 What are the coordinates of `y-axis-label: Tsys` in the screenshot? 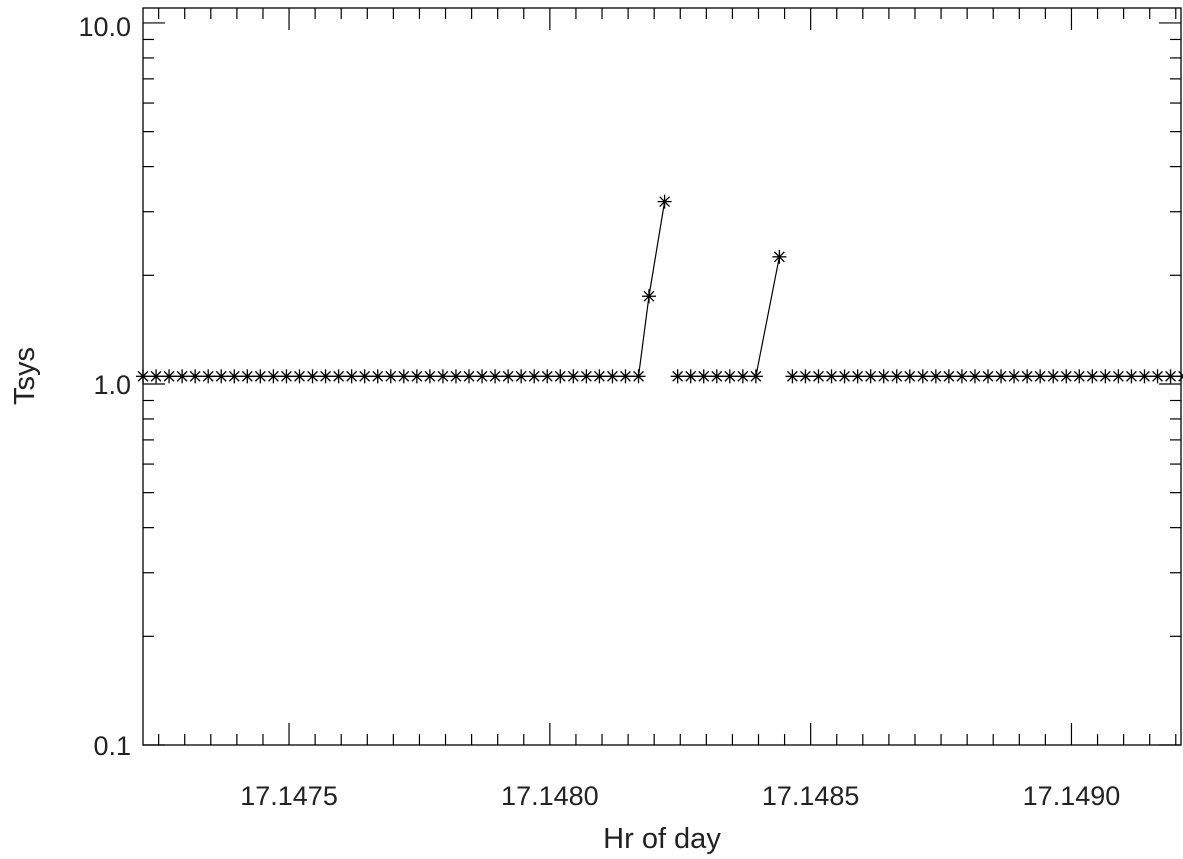 It's located at (25, 376).